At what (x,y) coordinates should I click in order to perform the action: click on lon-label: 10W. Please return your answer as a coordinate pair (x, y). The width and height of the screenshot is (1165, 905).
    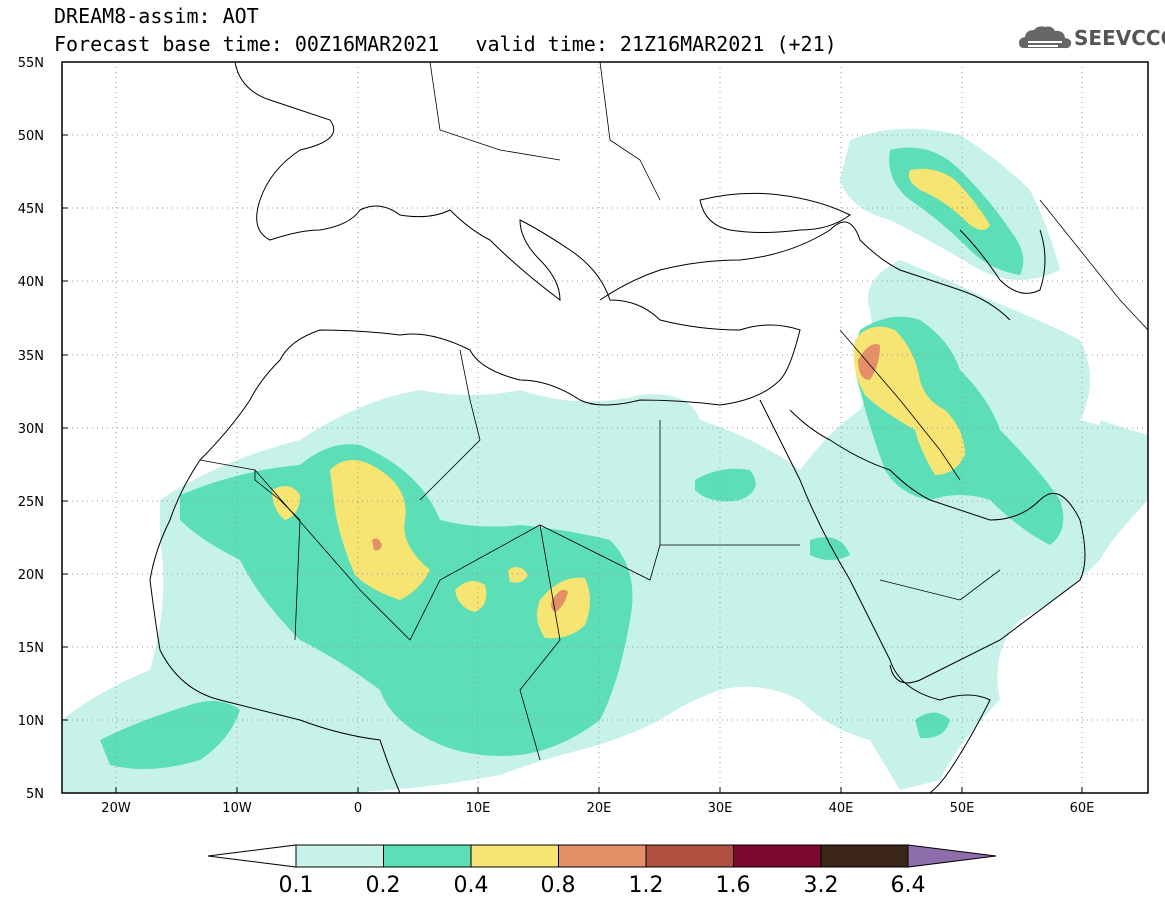
    Looking at the image, I should click on (237, 808).